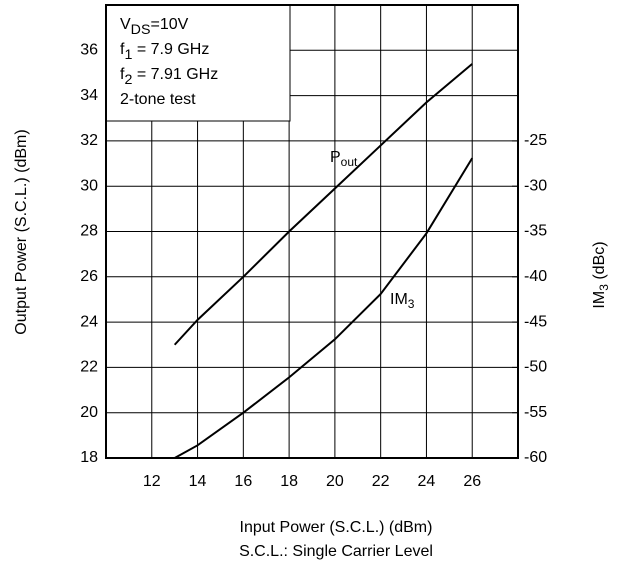  Describe the element at coordinates (89, 50) in the screenshot. I see `y-tick-label: 36` at that location.